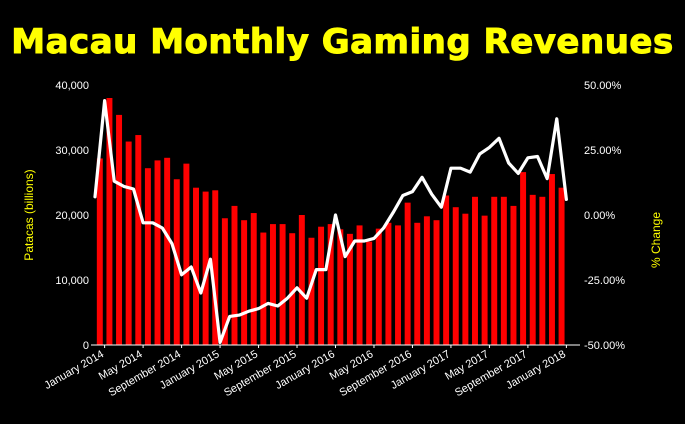 The image size is (685, 424). Describe the element at coordinates (604, 281) in the screenshot. I see `y2-tick-label: -25.00%` at that location.